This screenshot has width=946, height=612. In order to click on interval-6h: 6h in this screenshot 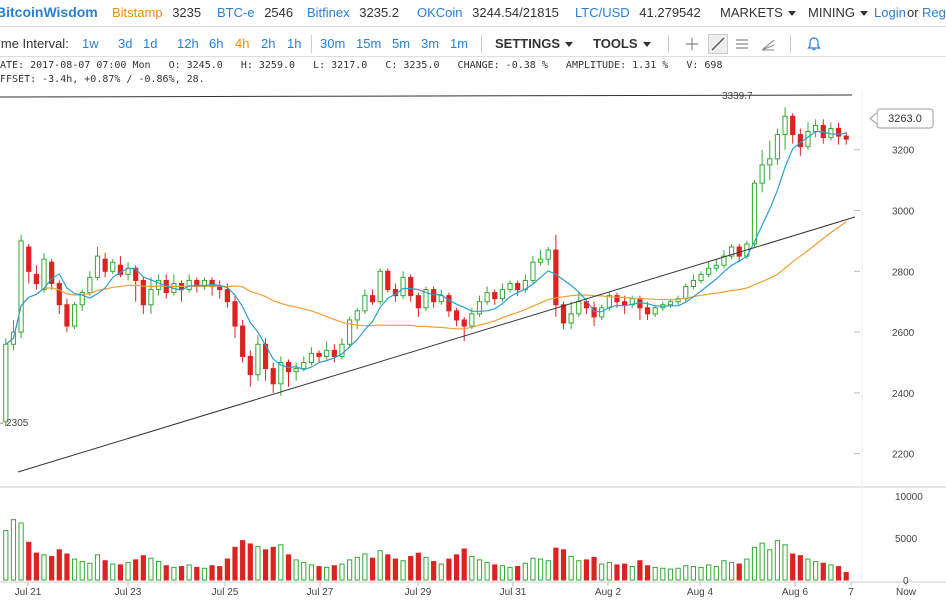, I will do `click(216, 43)`.